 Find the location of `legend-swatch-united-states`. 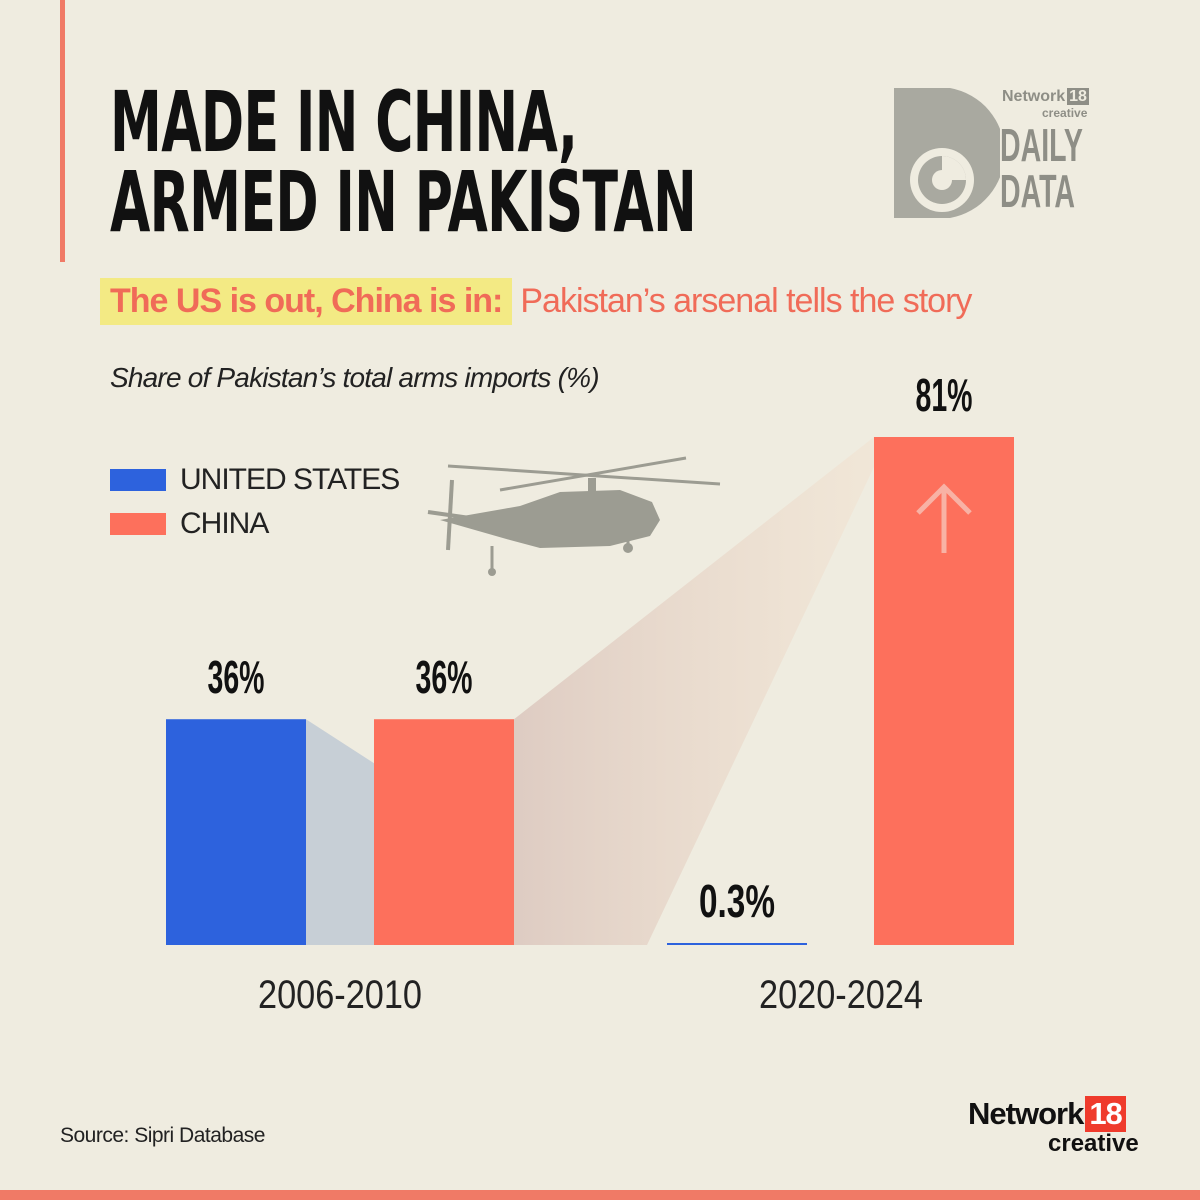

legend-swatch-united-states is located at coordinates (138, 480).